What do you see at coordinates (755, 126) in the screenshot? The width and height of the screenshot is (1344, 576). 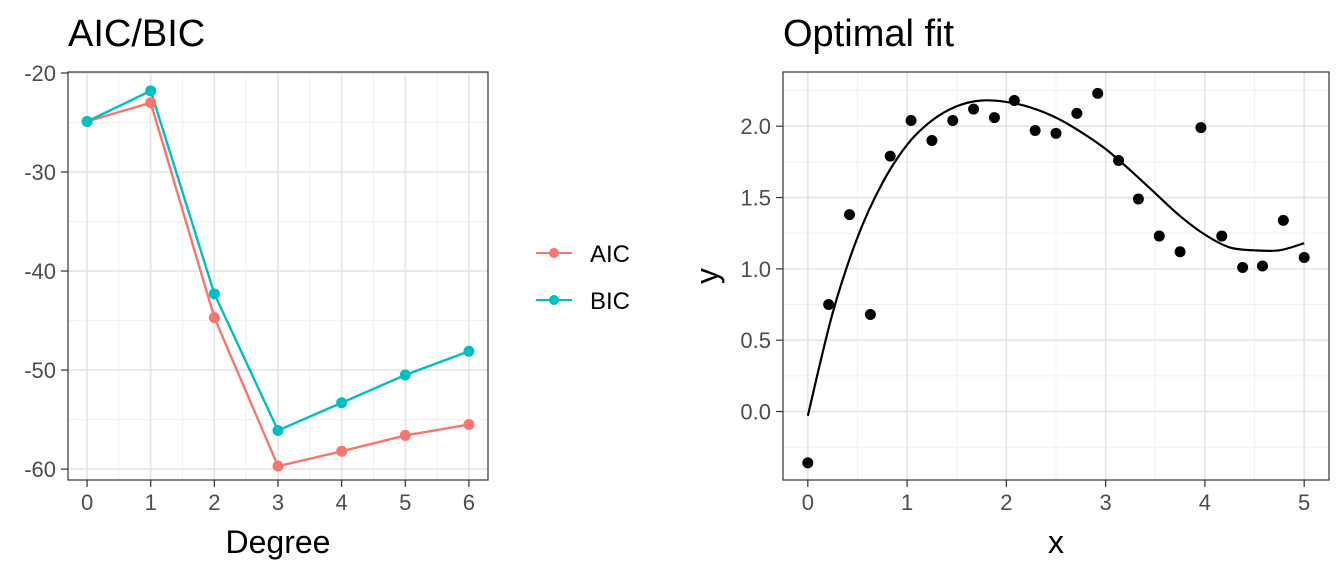 I see `y-tick-label: 2.0` at bounding box center [755, 126].